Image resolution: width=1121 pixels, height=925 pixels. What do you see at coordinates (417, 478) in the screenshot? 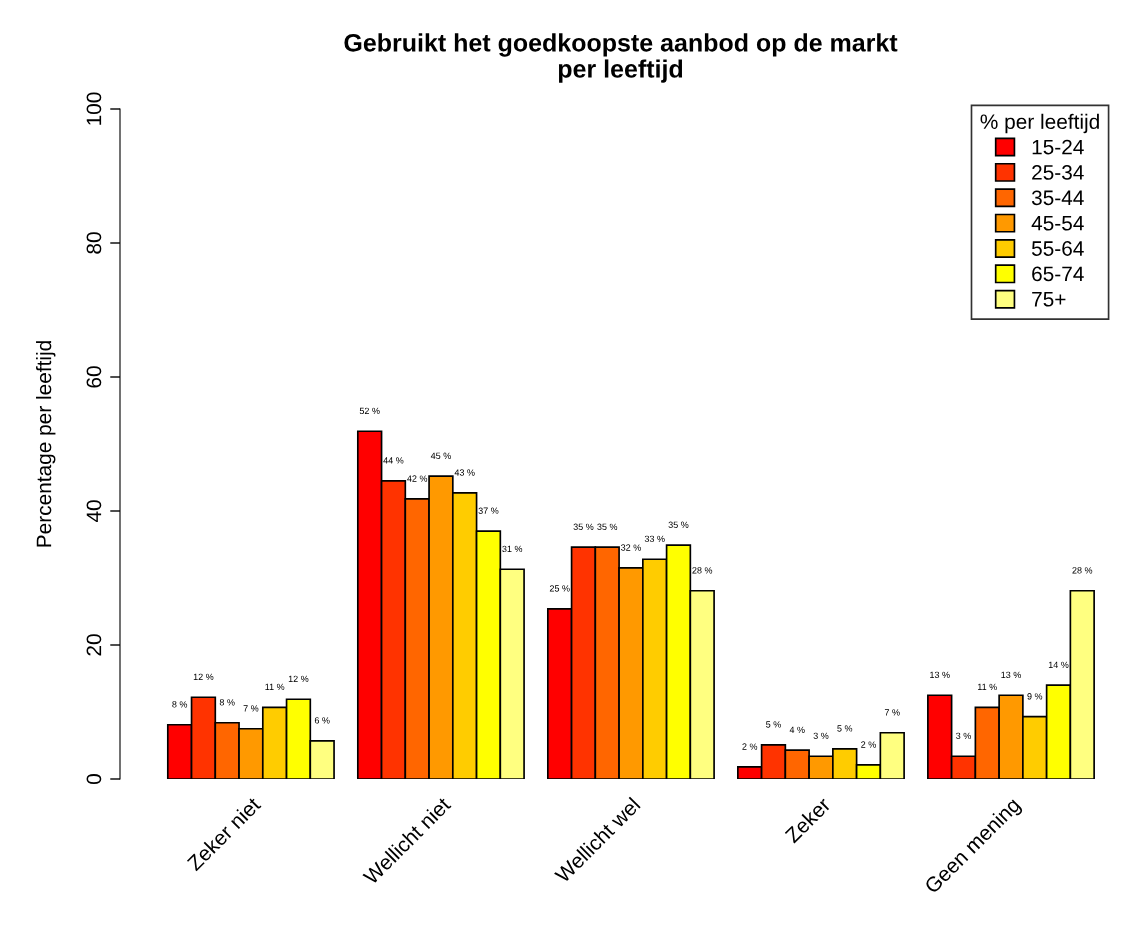
I see `data-label: 42 %` at bounding box center [417, 478].